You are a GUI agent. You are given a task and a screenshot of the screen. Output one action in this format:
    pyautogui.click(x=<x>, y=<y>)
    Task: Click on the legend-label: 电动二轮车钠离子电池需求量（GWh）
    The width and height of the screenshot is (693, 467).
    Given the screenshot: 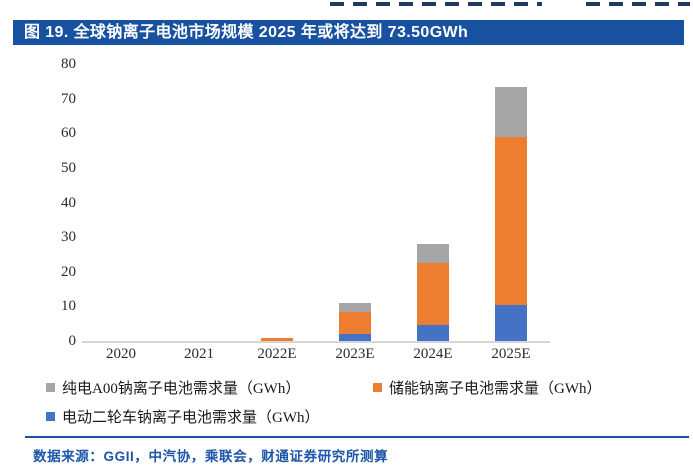 What is the action you would take?
    pyautogui.click(x=191, y=418)
    